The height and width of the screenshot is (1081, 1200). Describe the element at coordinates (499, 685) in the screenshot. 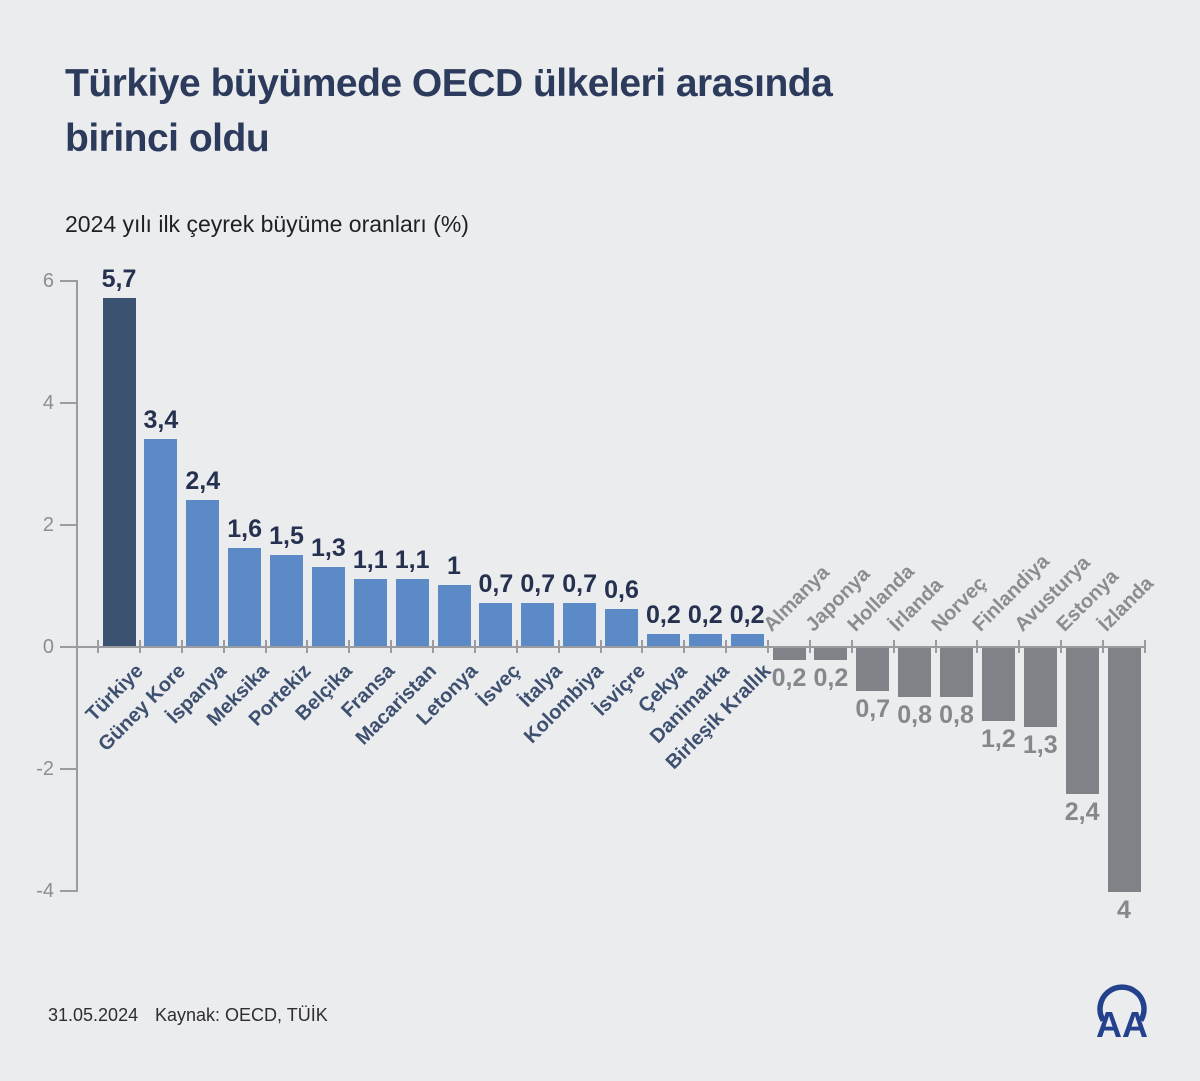

I see `category-label: İsveç` at that location.